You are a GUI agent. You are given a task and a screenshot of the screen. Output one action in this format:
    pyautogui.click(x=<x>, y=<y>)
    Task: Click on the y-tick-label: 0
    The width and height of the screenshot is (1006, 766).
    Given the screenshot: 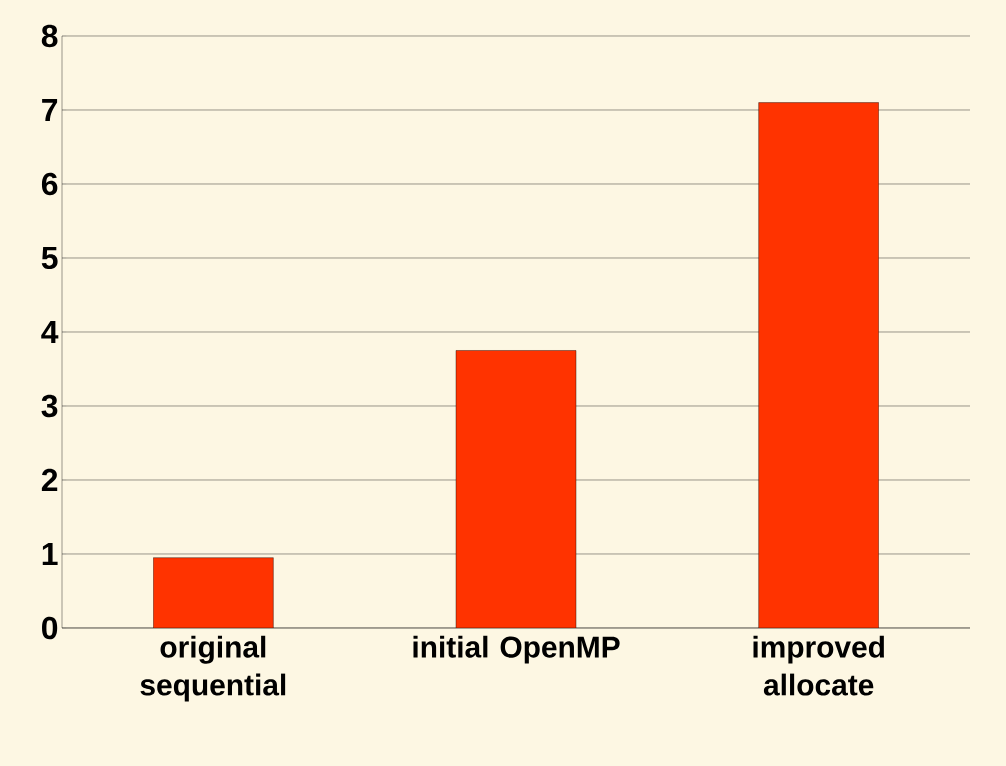 What is the action you would take?
    pyautogui.click(x=50, y=628)
    